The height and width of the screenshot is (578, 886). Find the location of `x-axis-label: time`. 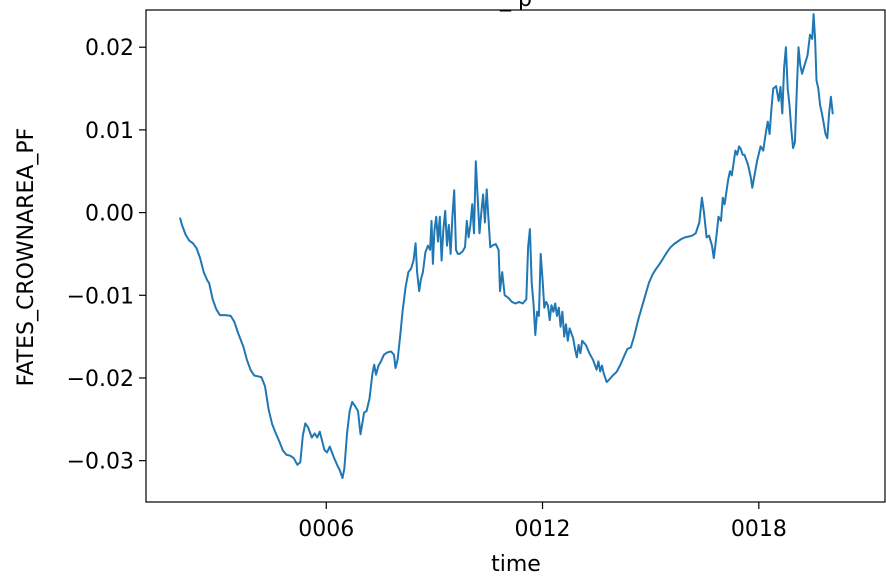

x-axis-label: time is located at coordinates (516, 563).